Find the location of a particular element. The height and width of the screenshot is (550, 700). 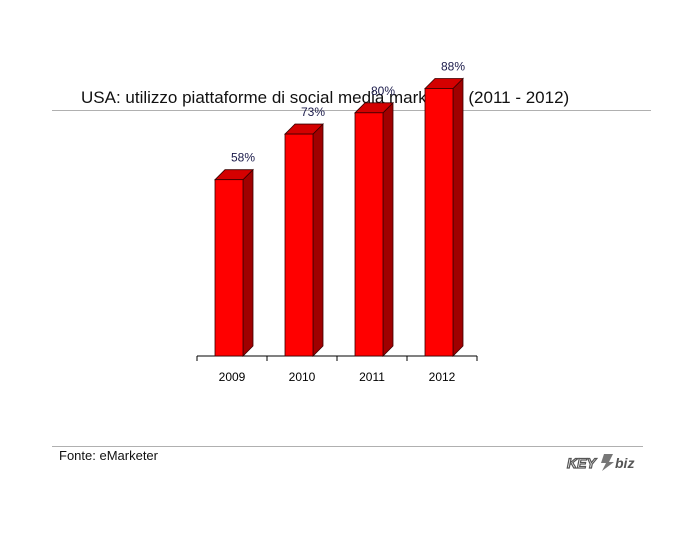

x-tick-label-2012: 2012 is located at coordinates (442, 377).